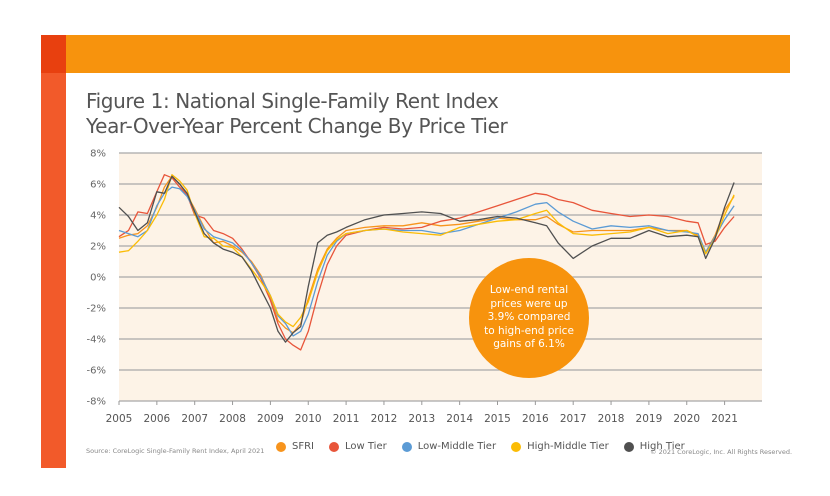  What do you see at coordinates (156, 419) in the screenshot?
I see `x-tick-label: 2006` at bounding box center [156, 419].